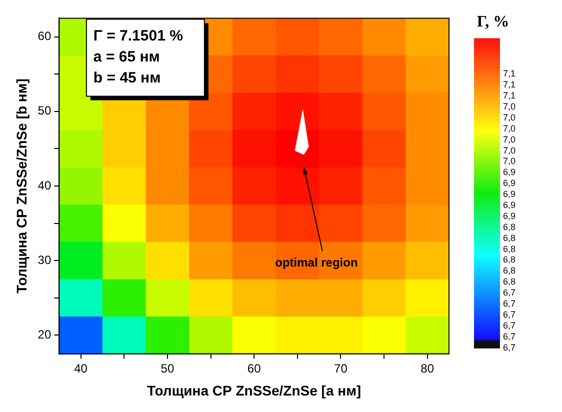 The width and height of the screenshot is (562, 412). I want to click on y-axis-title: Толщина СР ZnSSe/ZnSe [b нм], so click(21, 186).